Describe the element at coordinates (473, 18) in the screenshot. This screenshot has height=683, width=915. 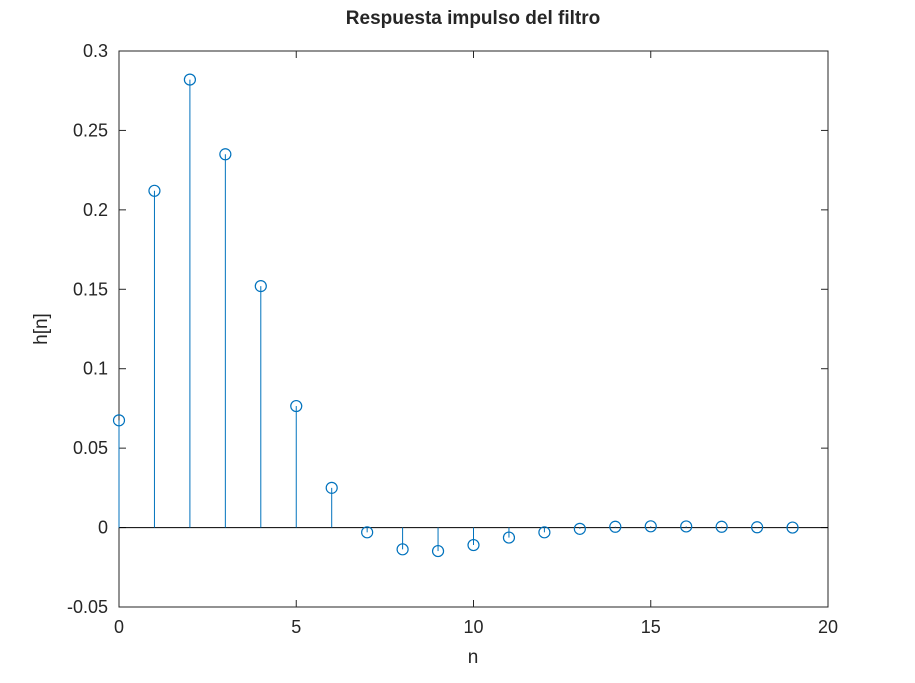
I see `chart-title: Respuesta impulso del filtro` at that location.